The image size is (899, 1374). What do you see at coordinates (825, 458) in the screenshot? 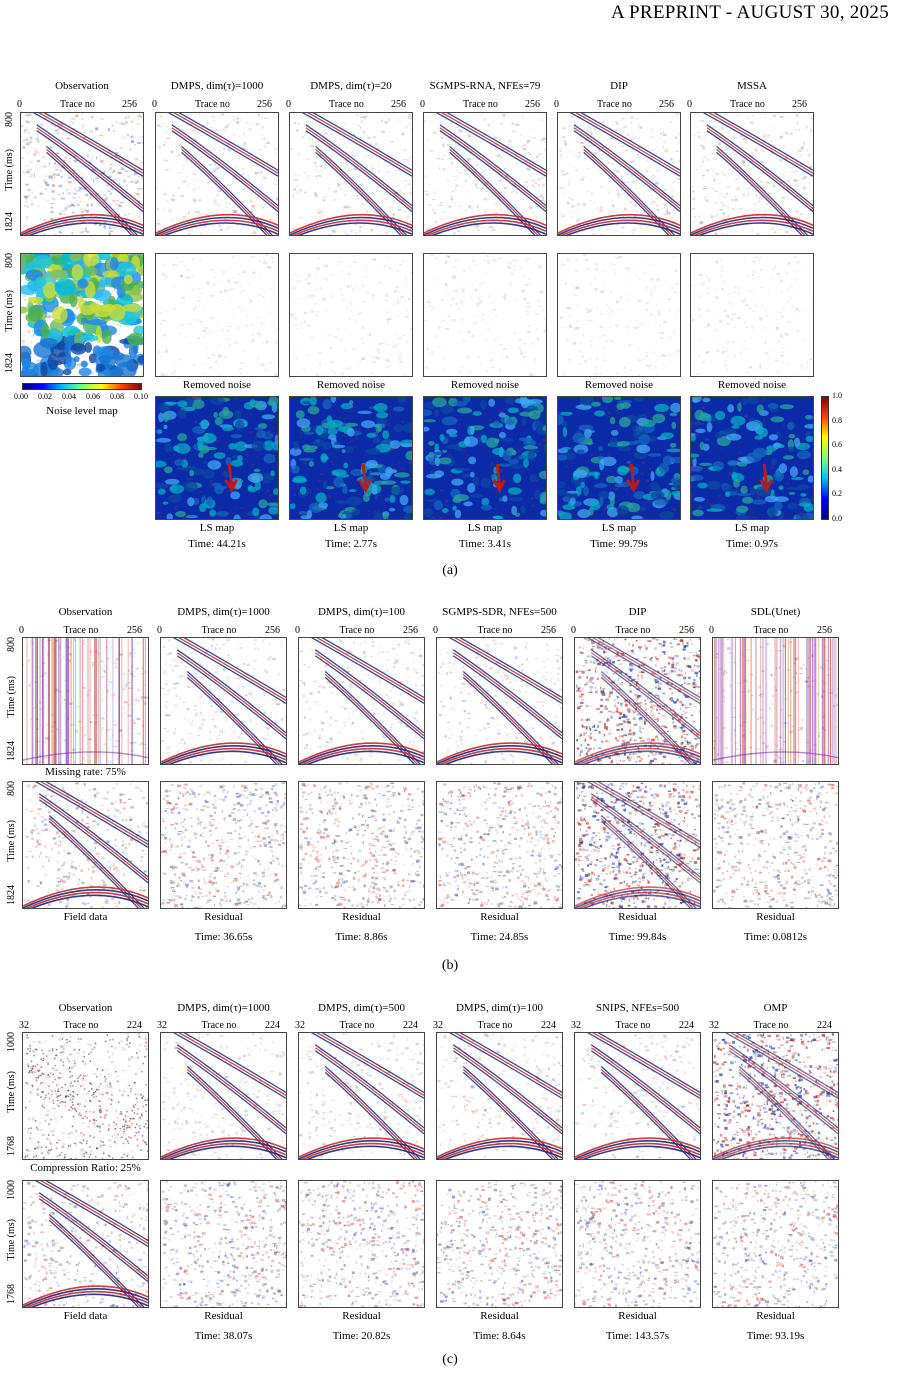
I see `a-ls-colorbar` at bounding box center [825, 458].